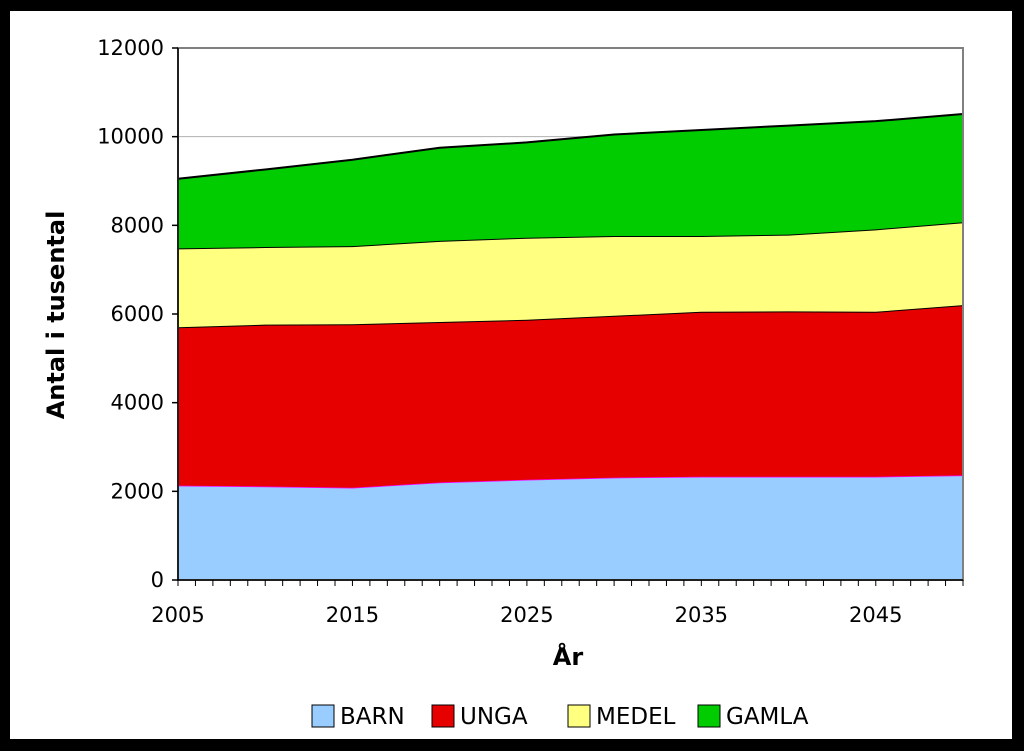 Image resolution: width=1024 pixels, height=751 pixels. What do you see at coordinates (570, 275) in the screenshot?
I see `area-medel` at bounding box center [570, 275].